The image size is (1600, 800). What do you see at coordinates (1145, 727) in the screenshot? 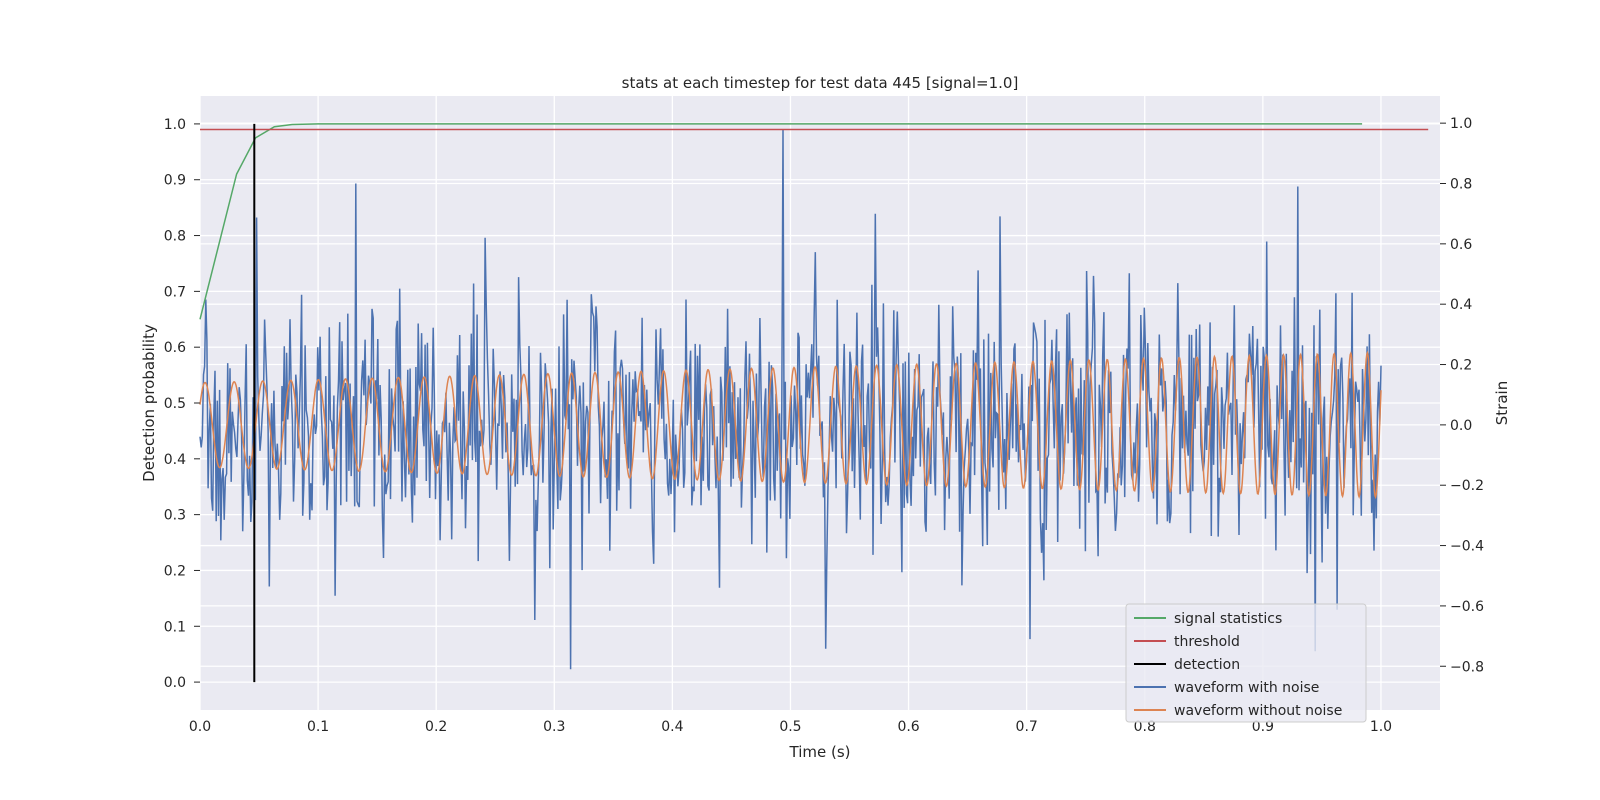
I see `x-tick-label: 0.8` at bounding box center [1145, 727].